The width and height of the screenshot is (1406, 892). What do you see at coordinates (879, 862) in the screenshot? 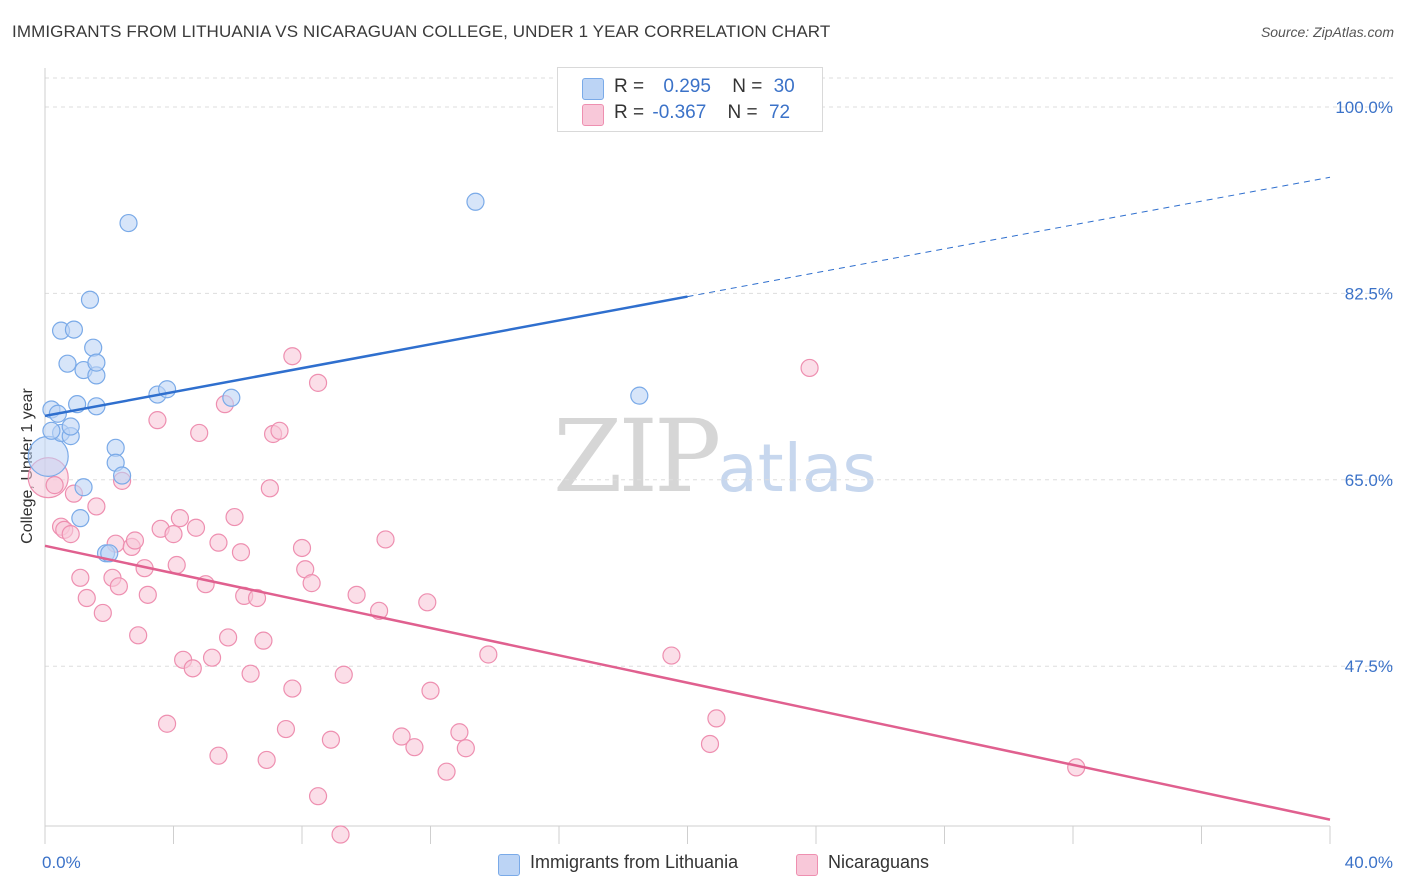
I see `legend-label: Nicaraguans` at bounding box center [879, 862].